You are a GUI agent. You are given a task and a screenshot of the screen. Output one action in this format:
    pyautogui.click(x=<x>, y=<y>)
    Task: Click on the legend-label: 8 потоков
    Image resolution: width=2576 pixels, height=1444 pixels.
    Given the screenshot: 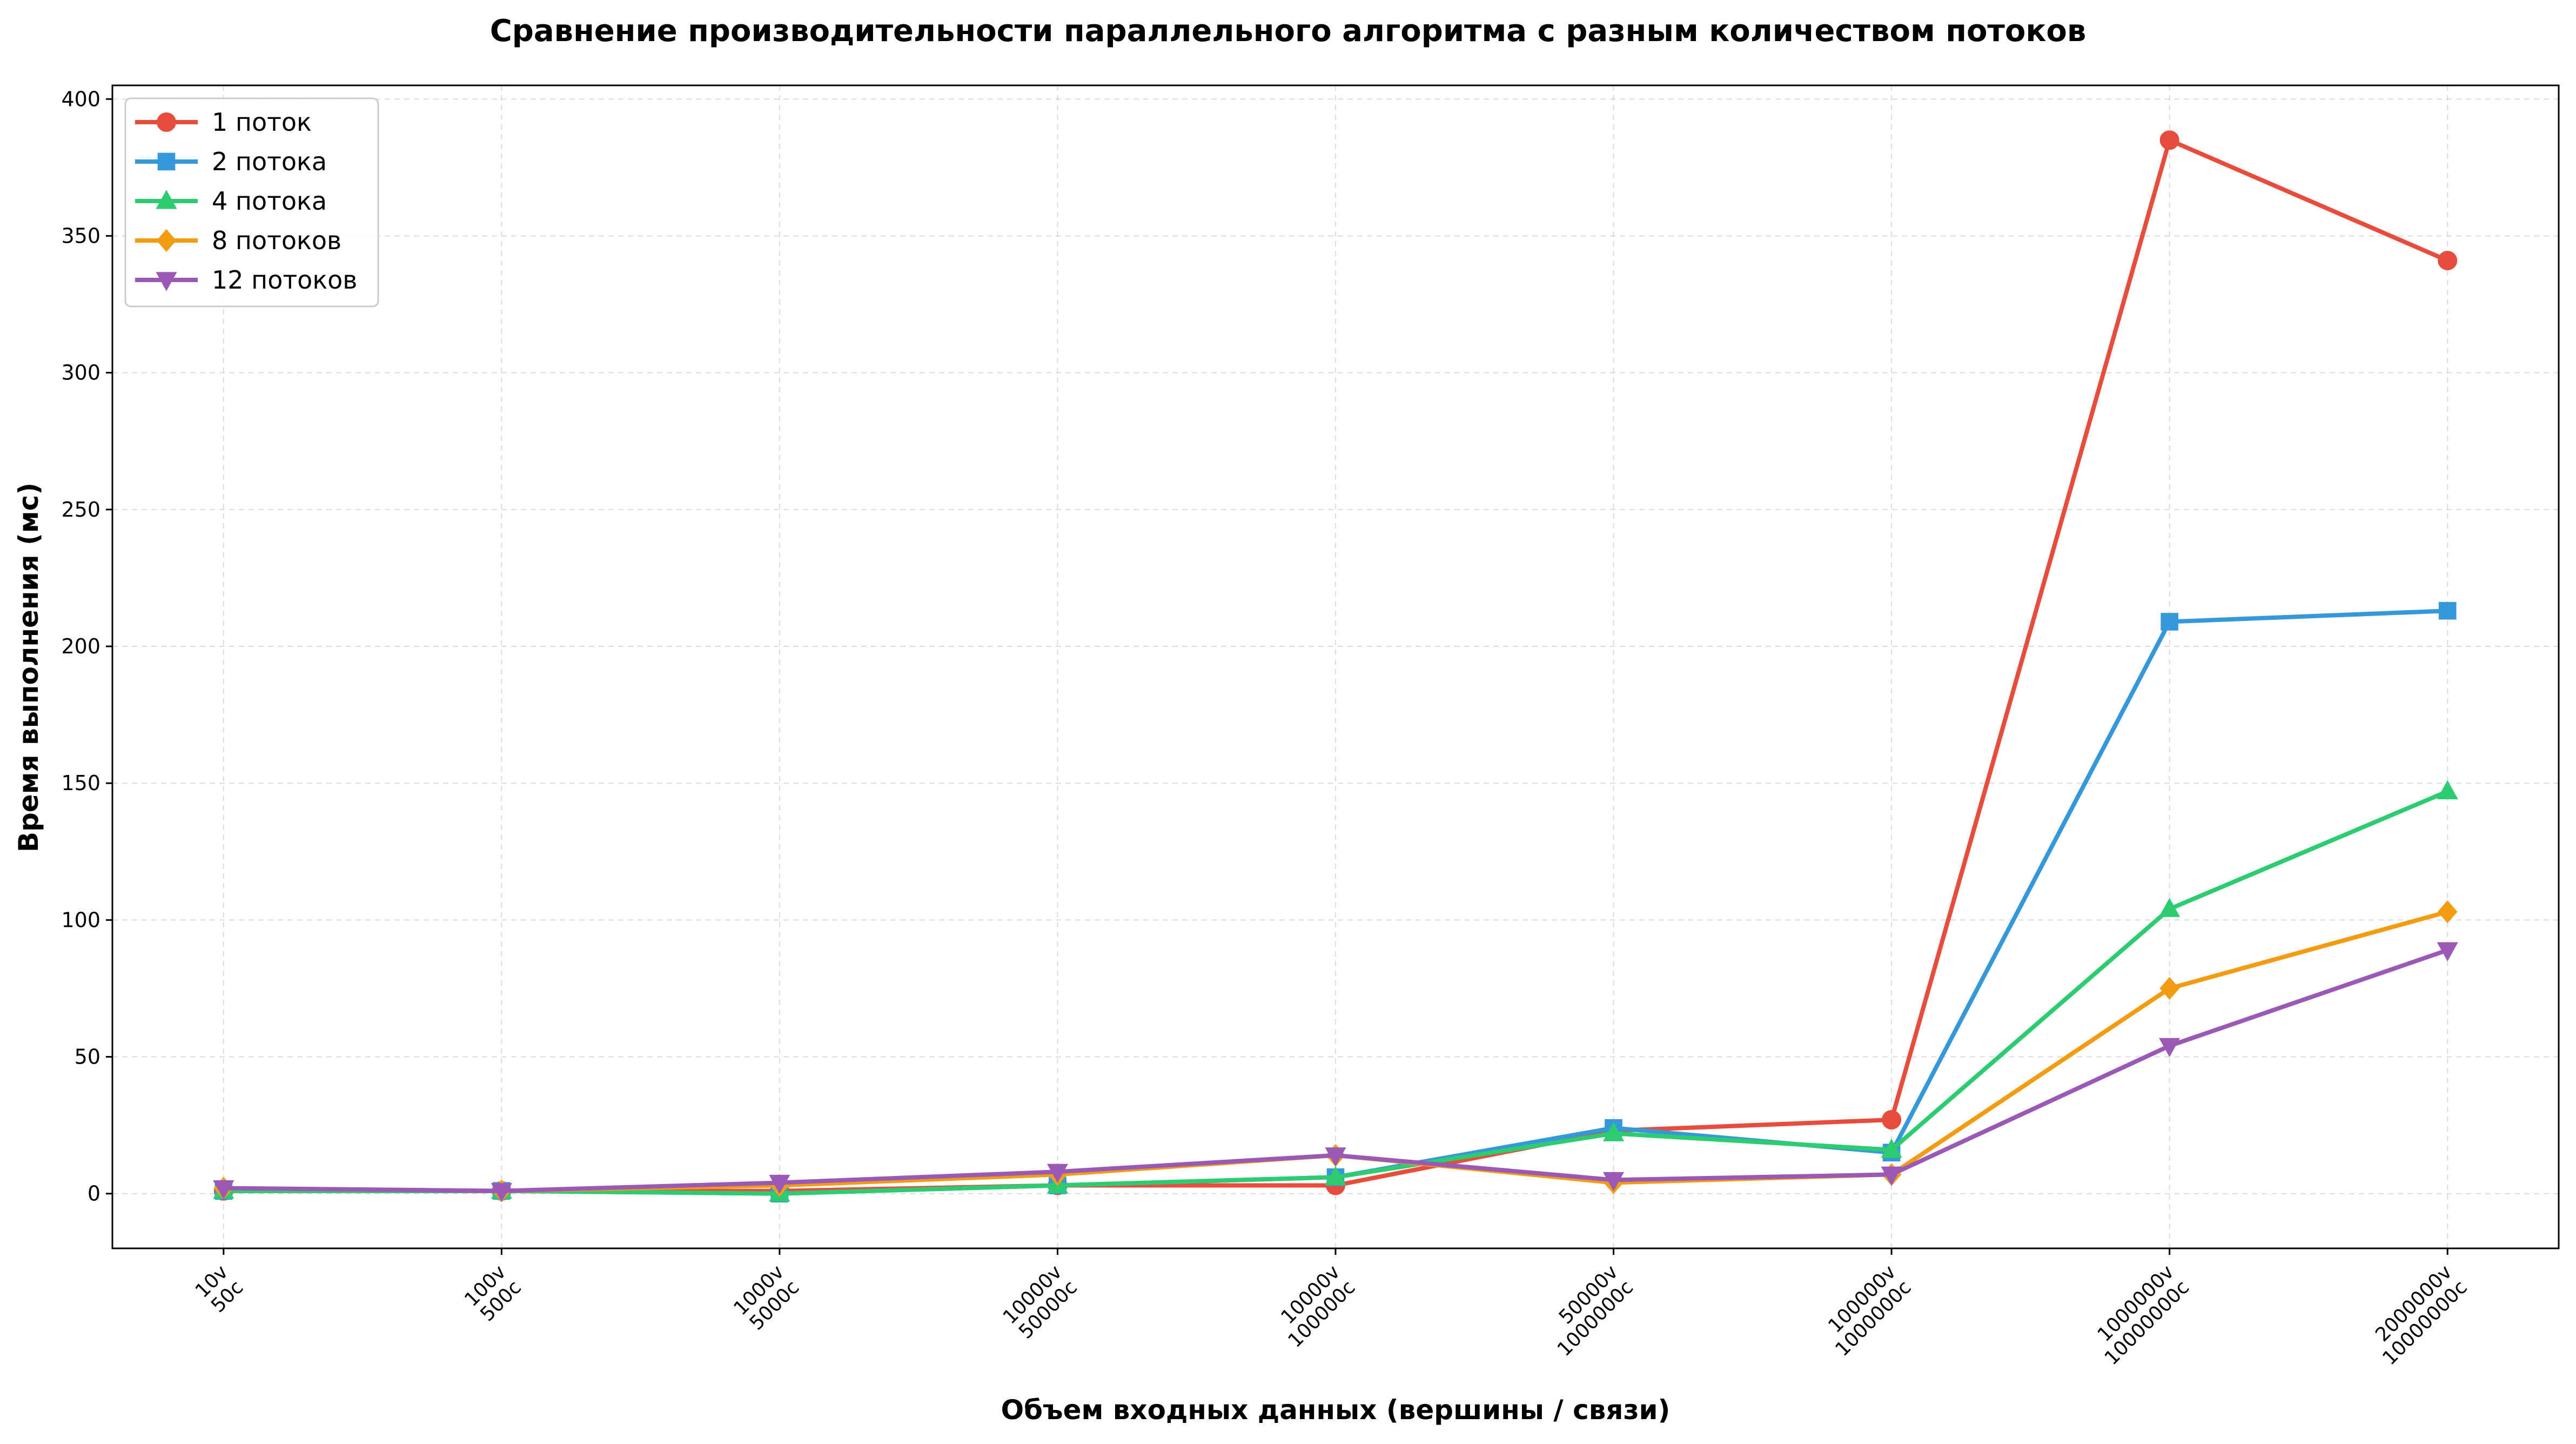 What is the action you would take?
    pyautogui.click(x=276, y=240)
    